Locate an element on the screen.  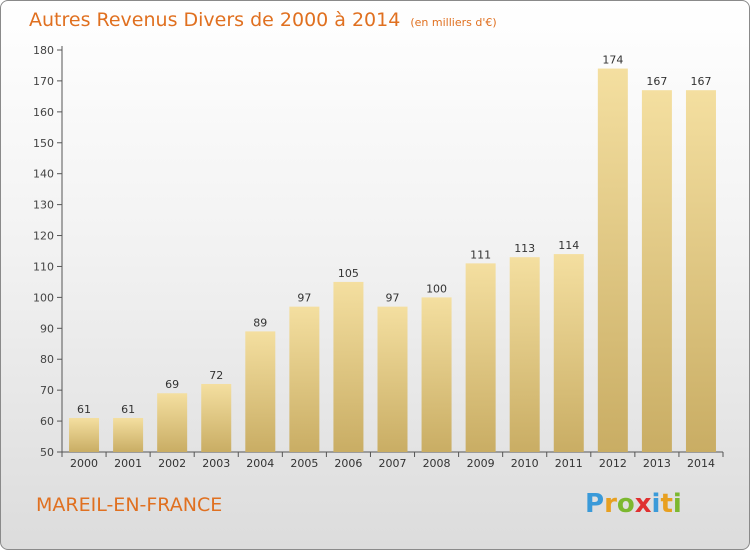
x-tick-label: 2000 is located at coordinates (84, 463).